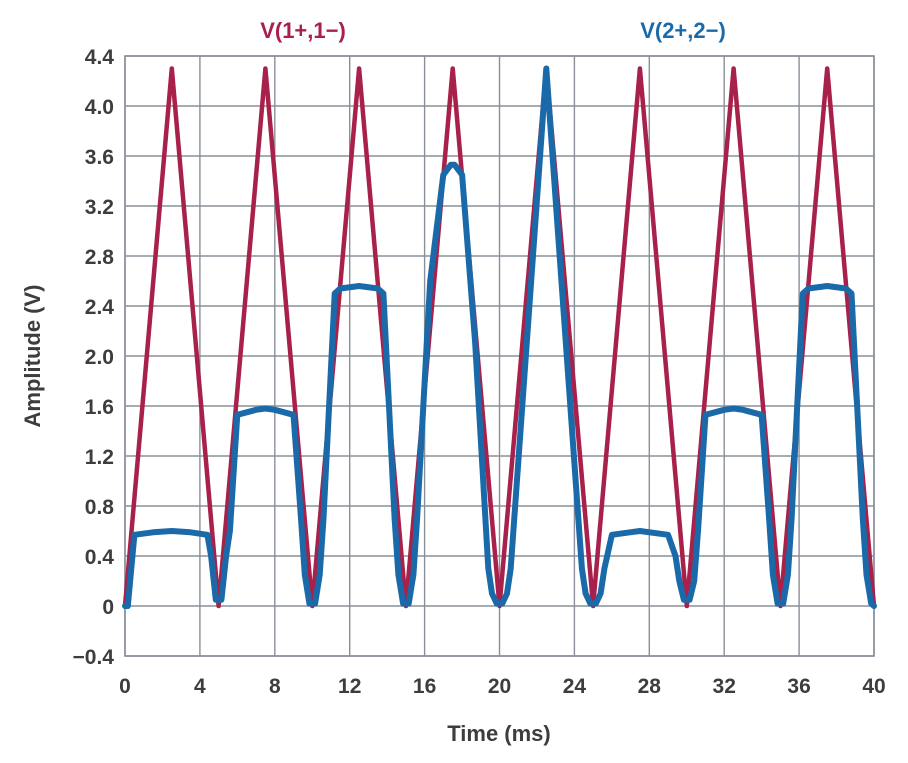 Image resolution: width=908 pixels, height=763 pixels. What do you see at coordinates (424, 686) in the screenshot?
I see `x-tick-label: 16` at bounding box center [424, 686].